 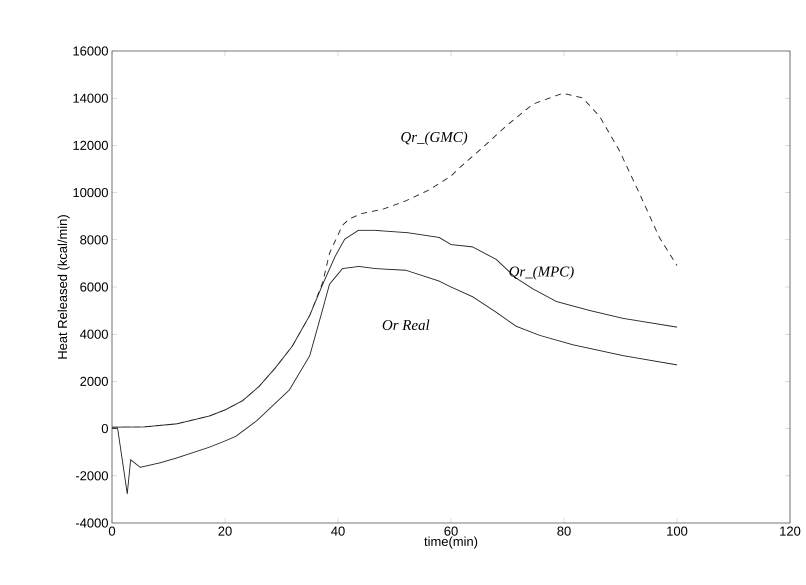 What do you see at coordinates (338, 531) in the screenshot?
I see `x-tick-label: 40` at bounding box center [338, 531].